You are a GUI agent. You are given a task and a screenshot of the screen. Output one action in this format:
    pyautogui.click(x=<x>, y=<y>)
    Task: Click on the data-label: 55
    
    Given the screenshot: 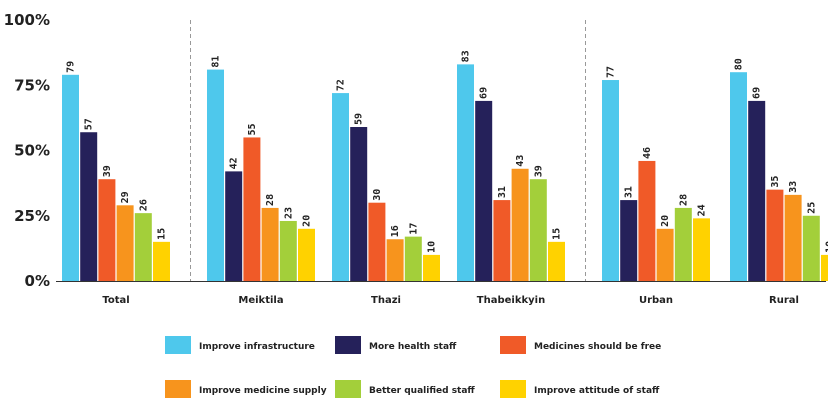 What is the action you would take?
    pyautogui.click(x=252, y=129)
    